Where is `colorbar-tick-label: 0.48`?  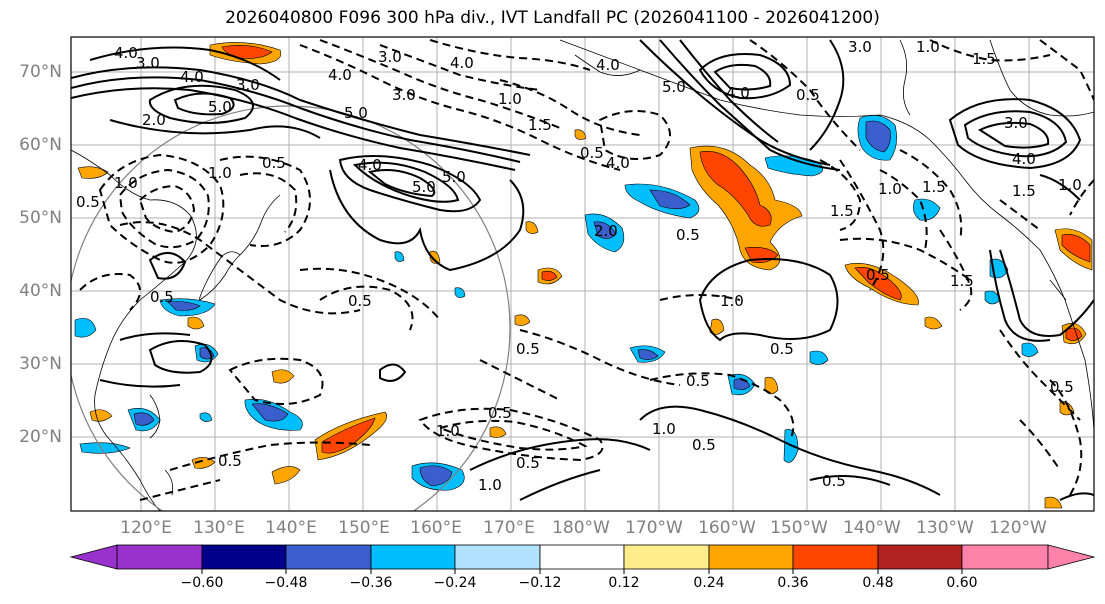 colorbar-tick-label: 0.48 is located at coordinates (878, 583).